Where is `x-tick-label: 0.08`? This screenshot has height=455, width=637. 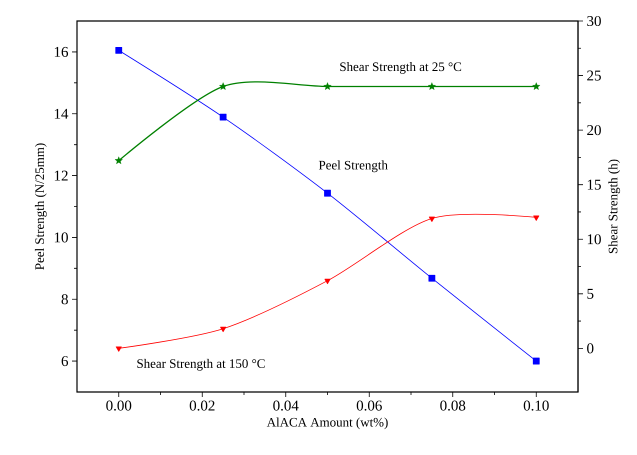
x-tick-label: 0.08 is located at coordinates (453, 405).